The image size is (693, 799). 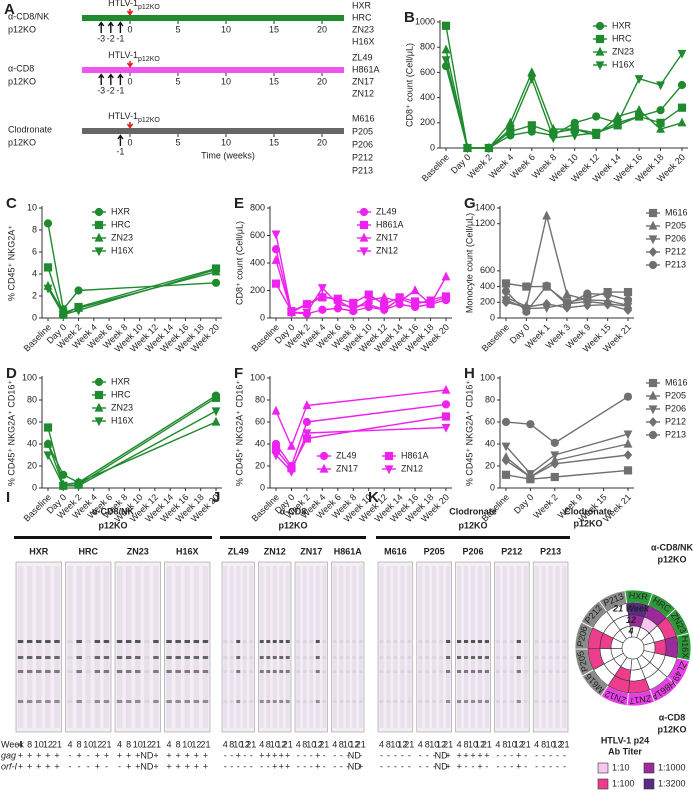 I want to click on lane-label: ZN23, so click(x=138, y=551).